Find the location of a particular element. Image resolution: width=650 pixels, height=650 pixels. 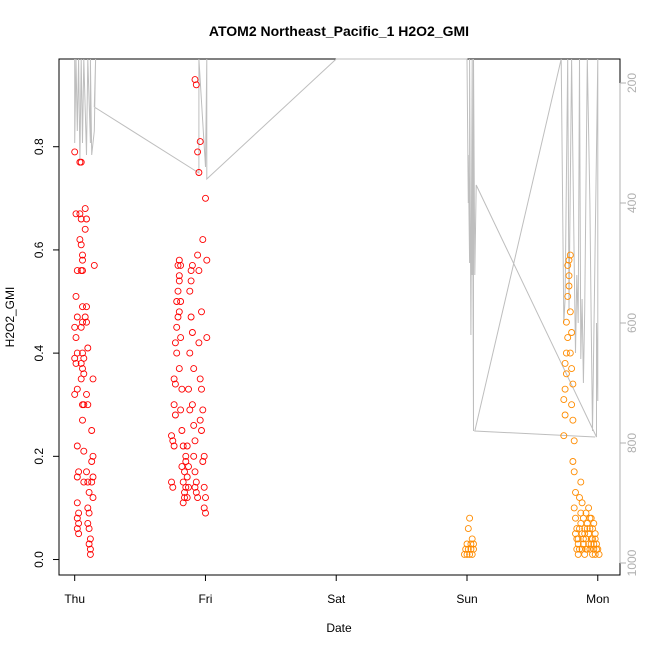

y-tick-label: 0.6 is located at coordinates (39, 249).